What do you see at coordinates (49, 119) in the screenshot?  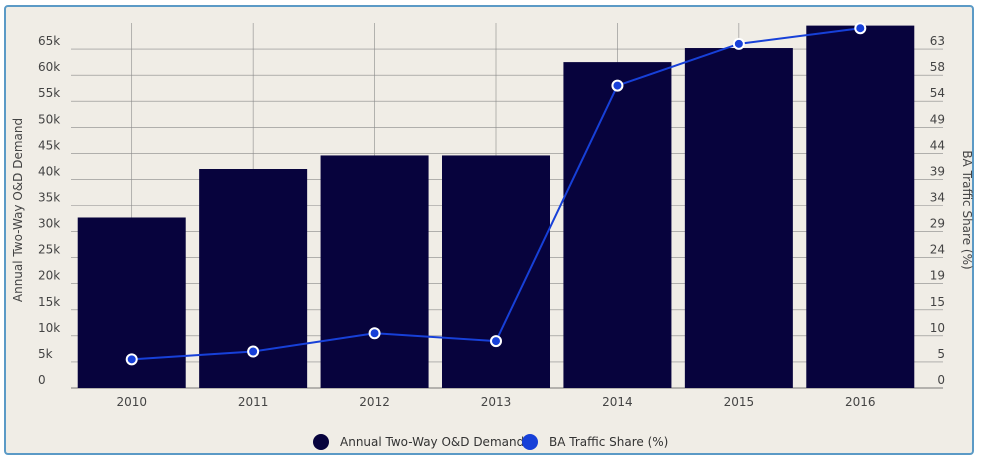 I see `y-tick-label: 50k` at bounding box center [49, 119].